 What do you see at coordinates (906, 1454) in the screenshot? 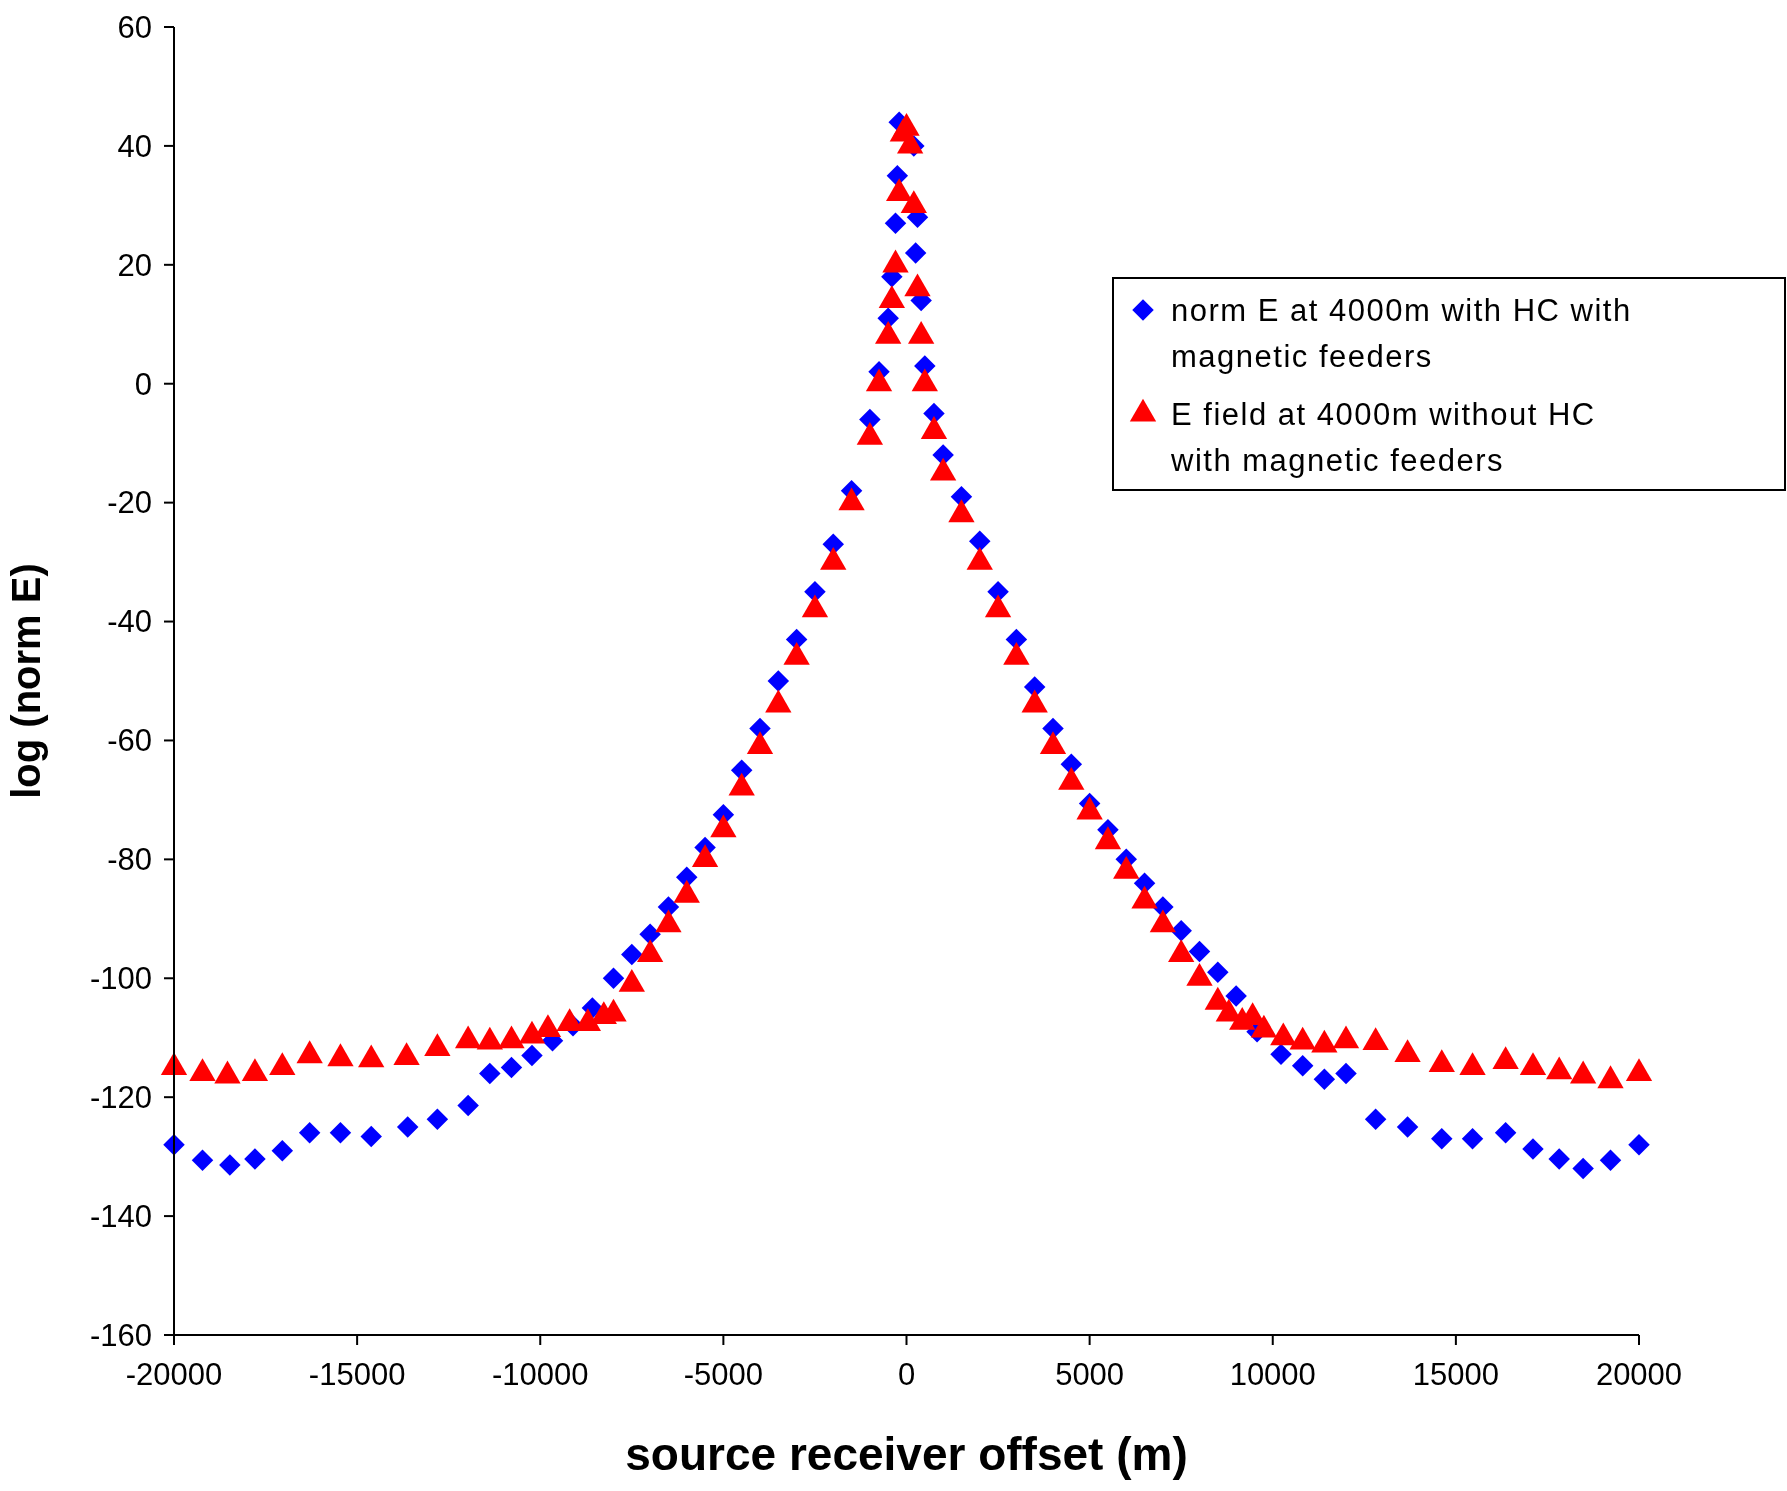
I see `x-axis-title: source receiver offset (m)` at bounding box center [906, 1454].